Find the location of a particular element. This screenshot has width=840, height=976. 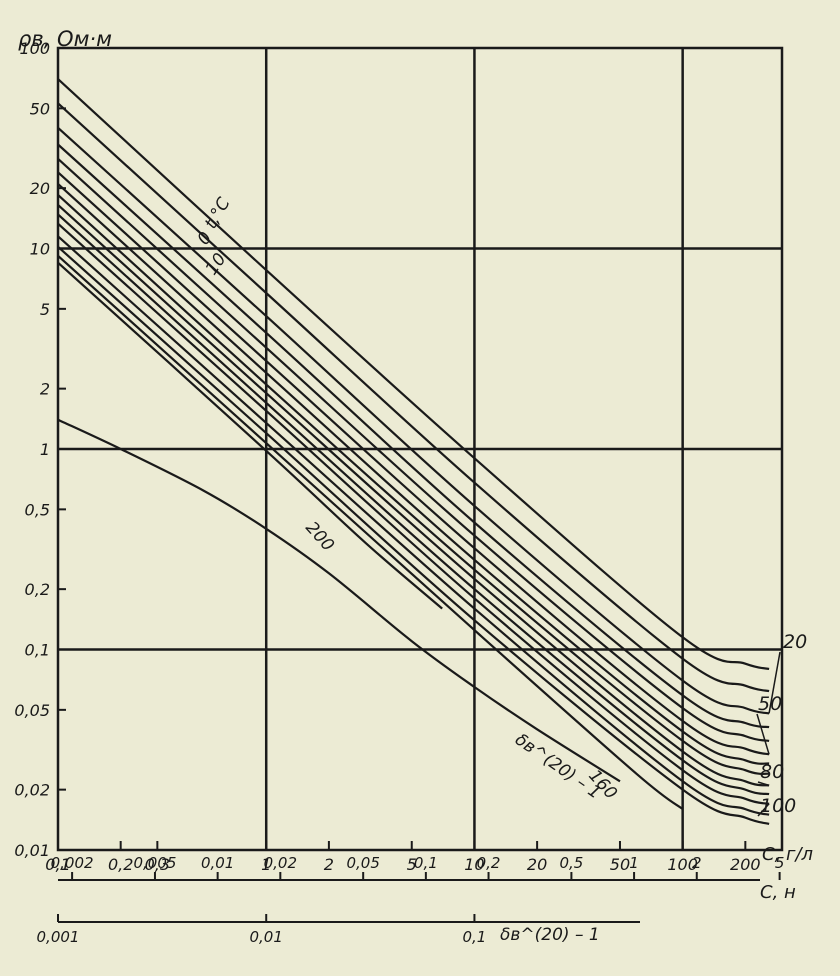

axis2-tick-label: 0,02 is located at coordinates (280, 863).